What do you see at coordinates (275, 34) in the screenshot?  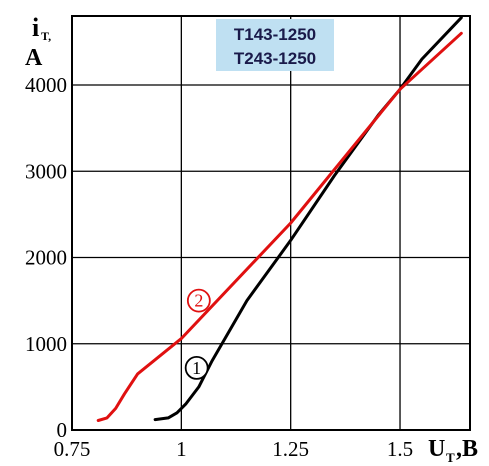 I see `title-line-1: T143-1250` at bounding box center [275, 34].